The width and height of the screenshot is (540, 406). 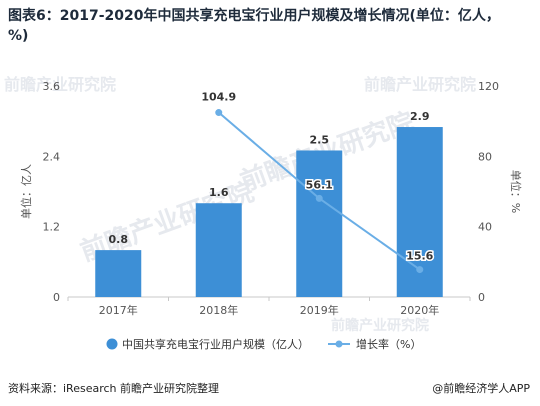 What do you see at coordinates (26, 191) in the screenshot?
I see `y-axis-title: 单位：亿人` at bounding box center [26, 191].